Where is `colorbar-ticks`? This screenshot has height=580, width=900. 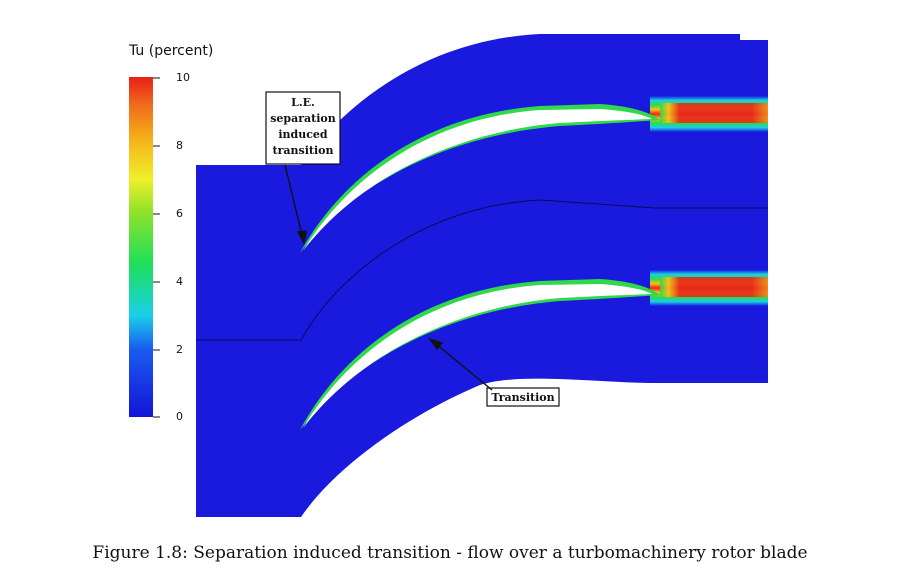
colorbar-ticks is located at coordinates (156, 247).